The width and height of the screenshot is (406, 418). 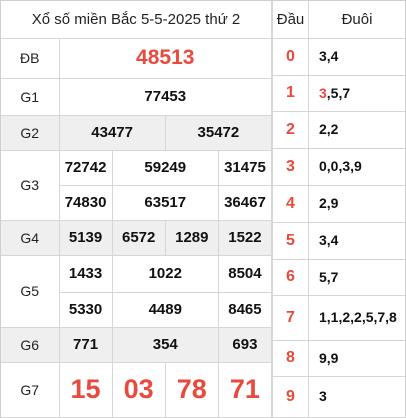 What do you see at coordinates (290, 277) in the screenshot?
I see `loto-dau: 6` at bounding box center [290, 277].